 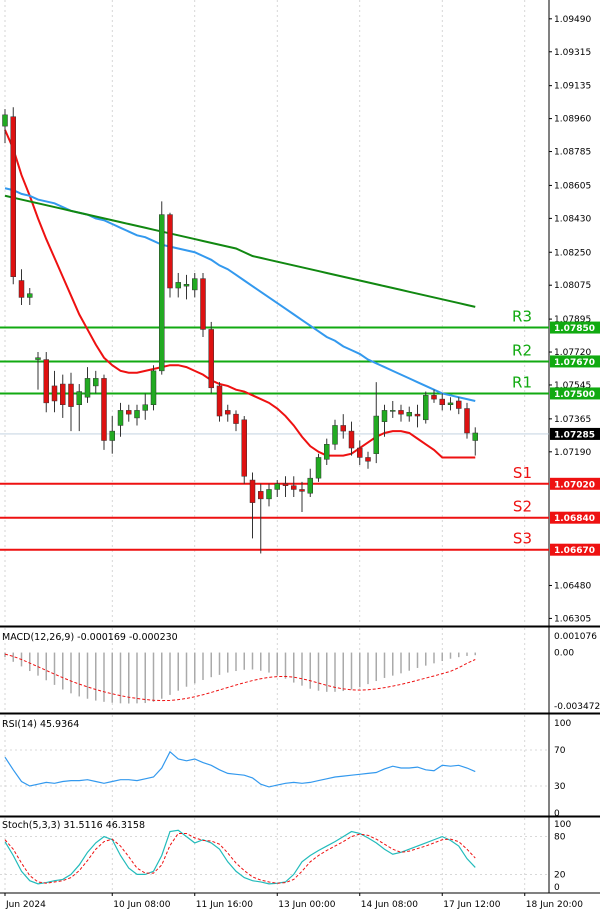 I want to click on level-name-s1: S1, so click(x=522, y=473).